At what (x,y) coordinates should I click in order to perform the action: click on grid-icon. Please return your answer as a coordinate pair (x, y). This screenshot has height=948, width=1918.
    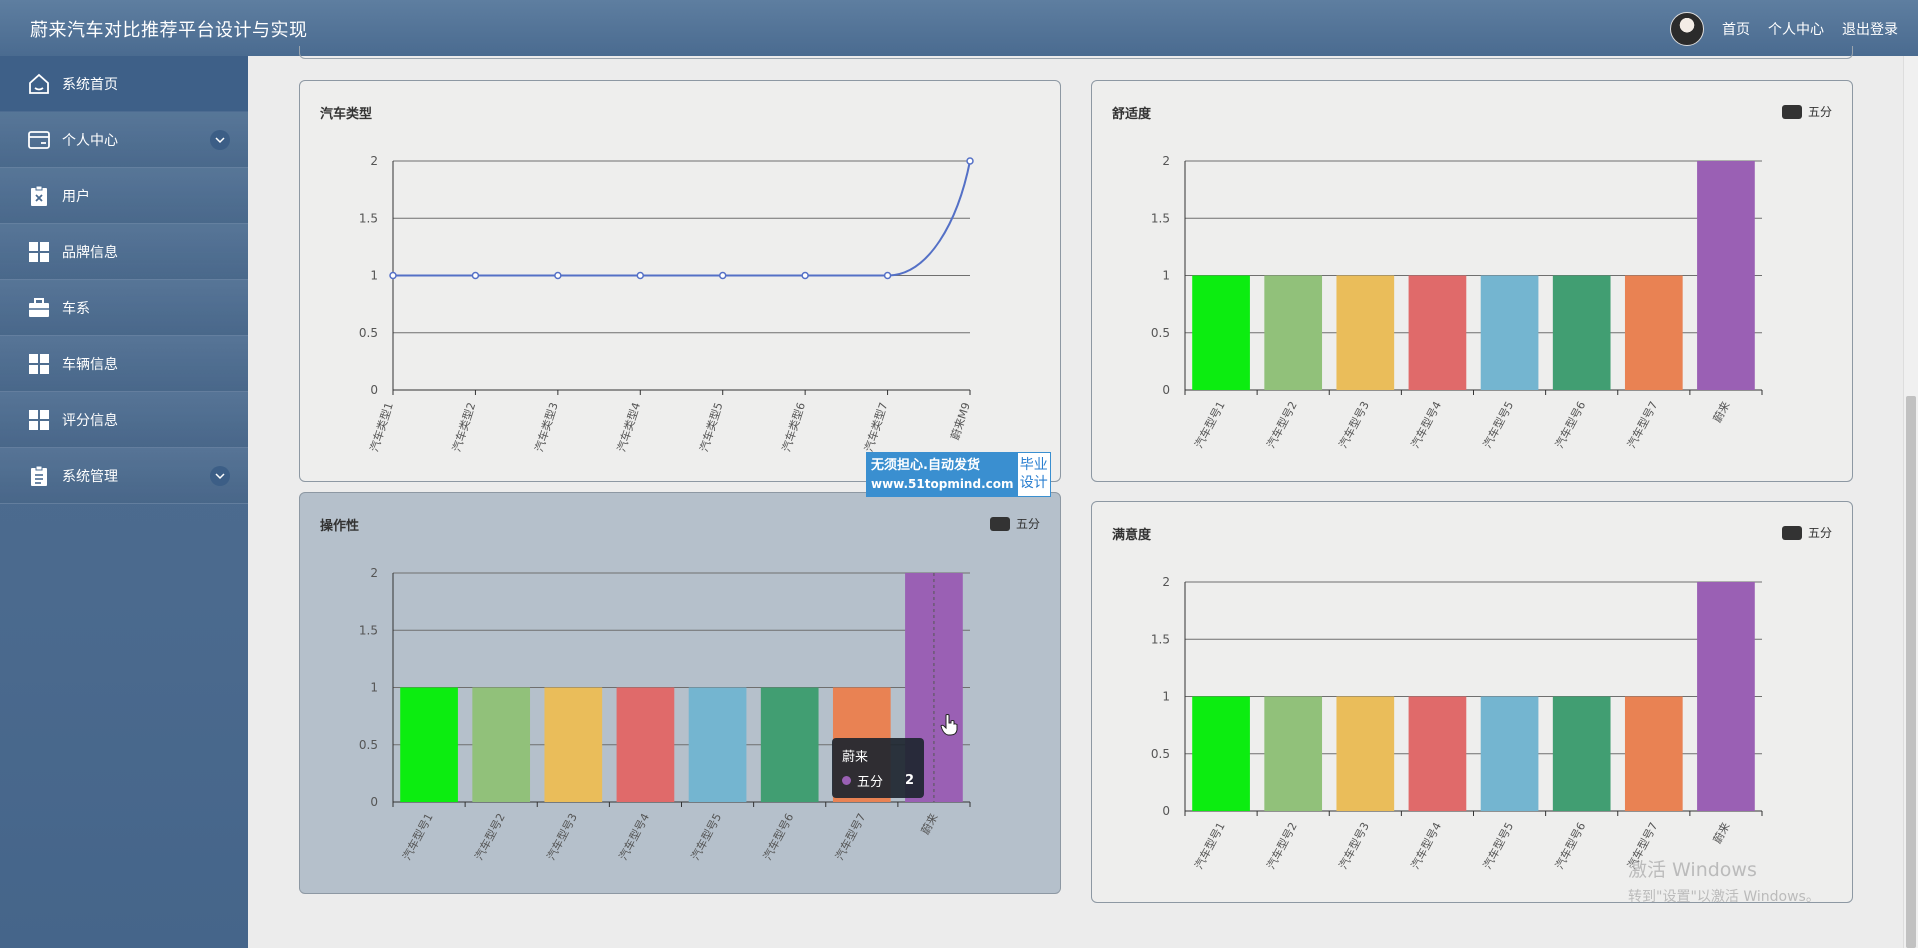
    Looking at the image, I should click on (39, 252).